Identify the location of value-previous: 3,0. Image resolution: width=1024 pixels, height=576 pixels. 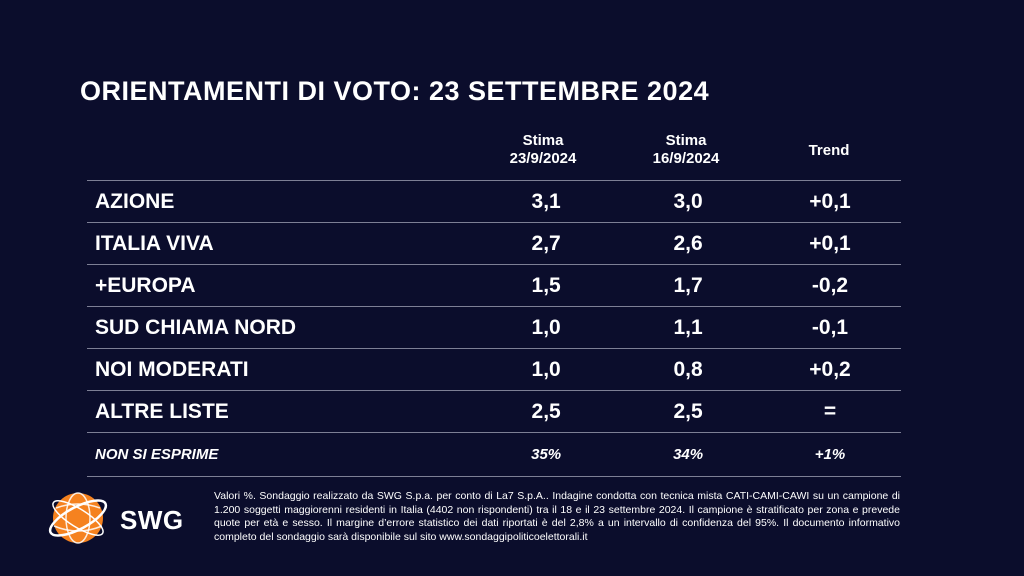
(688, 201).